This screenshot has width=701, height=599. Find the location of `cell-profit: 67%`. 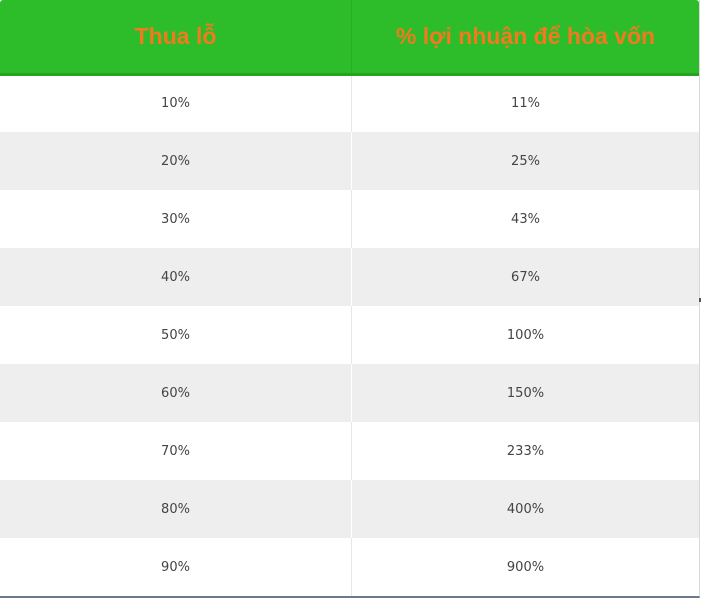

cell-profit: 67% is located at coordinates (525, 277).